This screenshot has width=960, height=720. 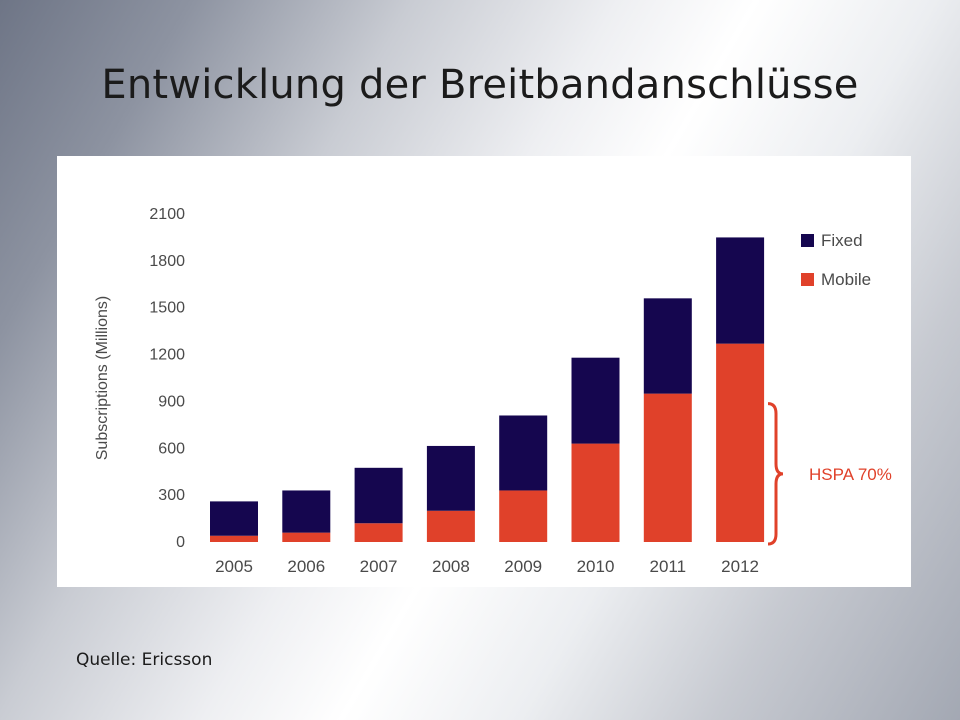 What do you see at coordinates (451, 566) in the screenshot?
I see `x-tick-label: 2008` at bounding box center [451, 566].